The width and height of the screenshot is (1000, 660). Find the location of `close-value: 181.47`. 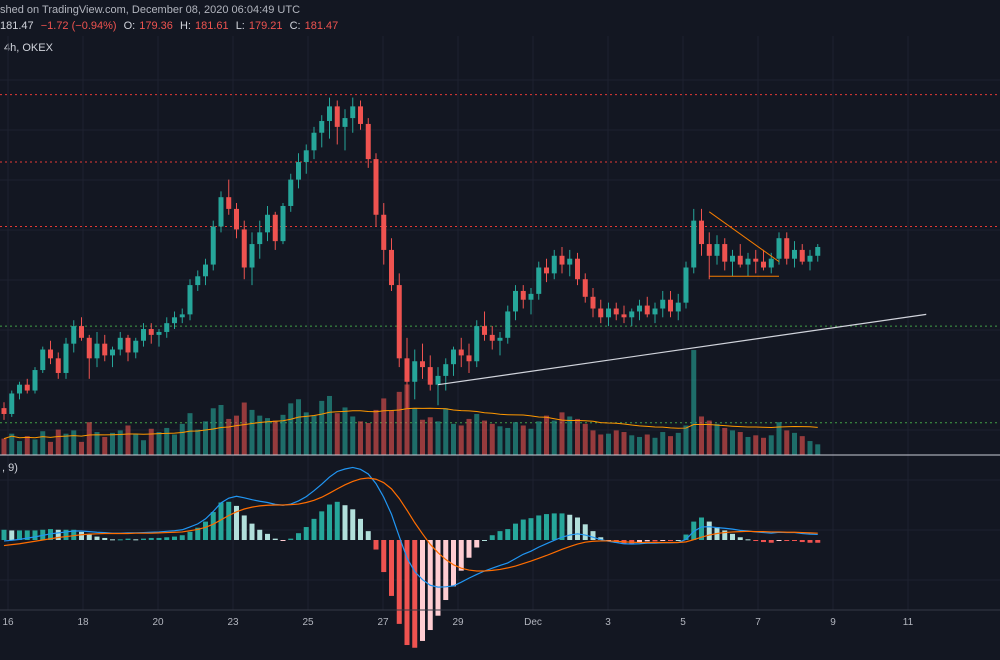

close-value: 181.47 is located at coordinates (321, 26).